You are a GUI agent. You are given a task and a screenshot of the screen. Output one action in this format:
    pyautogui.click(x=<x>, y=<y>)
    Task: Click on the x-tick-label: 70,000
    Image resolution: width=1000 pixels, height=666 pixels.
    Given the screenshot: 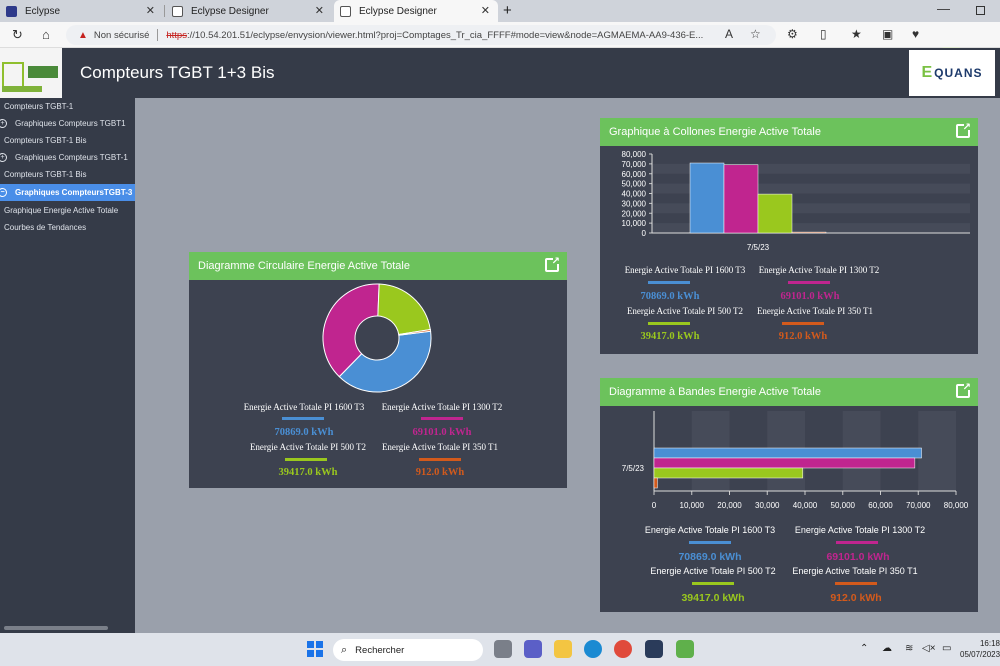 What is the action you would take?
    pyautogui.click(x=918, y=505)
    